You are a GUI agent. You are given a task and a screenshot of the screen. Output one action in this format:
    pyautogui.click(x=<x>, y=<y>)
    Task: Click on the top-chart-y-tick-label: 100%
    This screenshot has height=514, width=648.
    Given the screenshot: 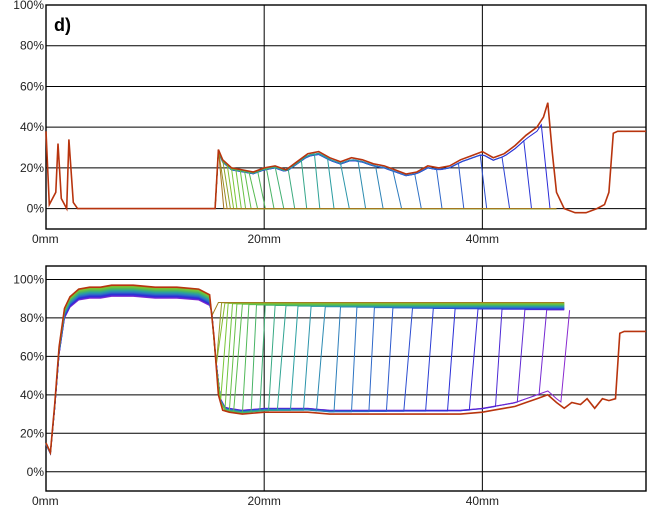 What is the action you would take?
    pyautogui.click(x=28, y=6)
    